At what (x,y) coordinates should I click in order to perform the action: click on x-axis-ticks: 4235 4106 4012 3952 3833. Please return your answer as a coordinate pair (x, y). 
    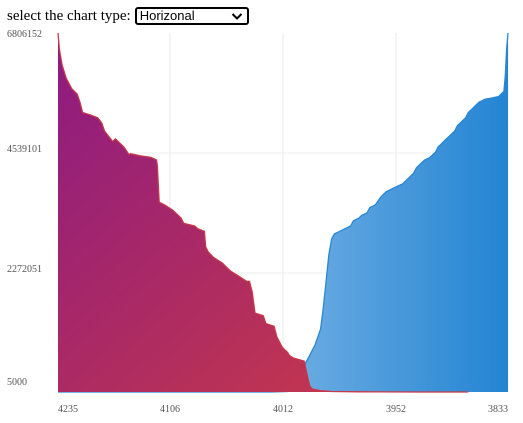
    Looking at the image, I should click on (283, 409).